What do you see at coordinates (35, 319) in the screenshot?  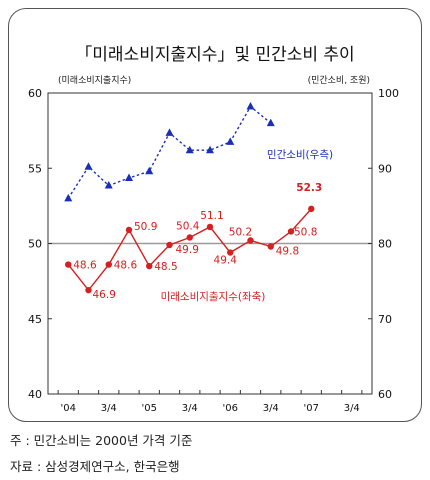 I see `left-tick-label: 45` at bounding box center [35, 319].